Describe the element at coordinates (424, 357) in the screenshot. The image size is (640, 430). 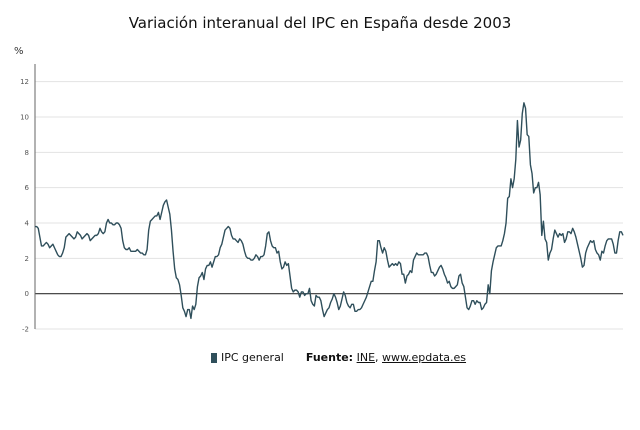
I see `source-link-epdata: www.epdata.es` at that location.